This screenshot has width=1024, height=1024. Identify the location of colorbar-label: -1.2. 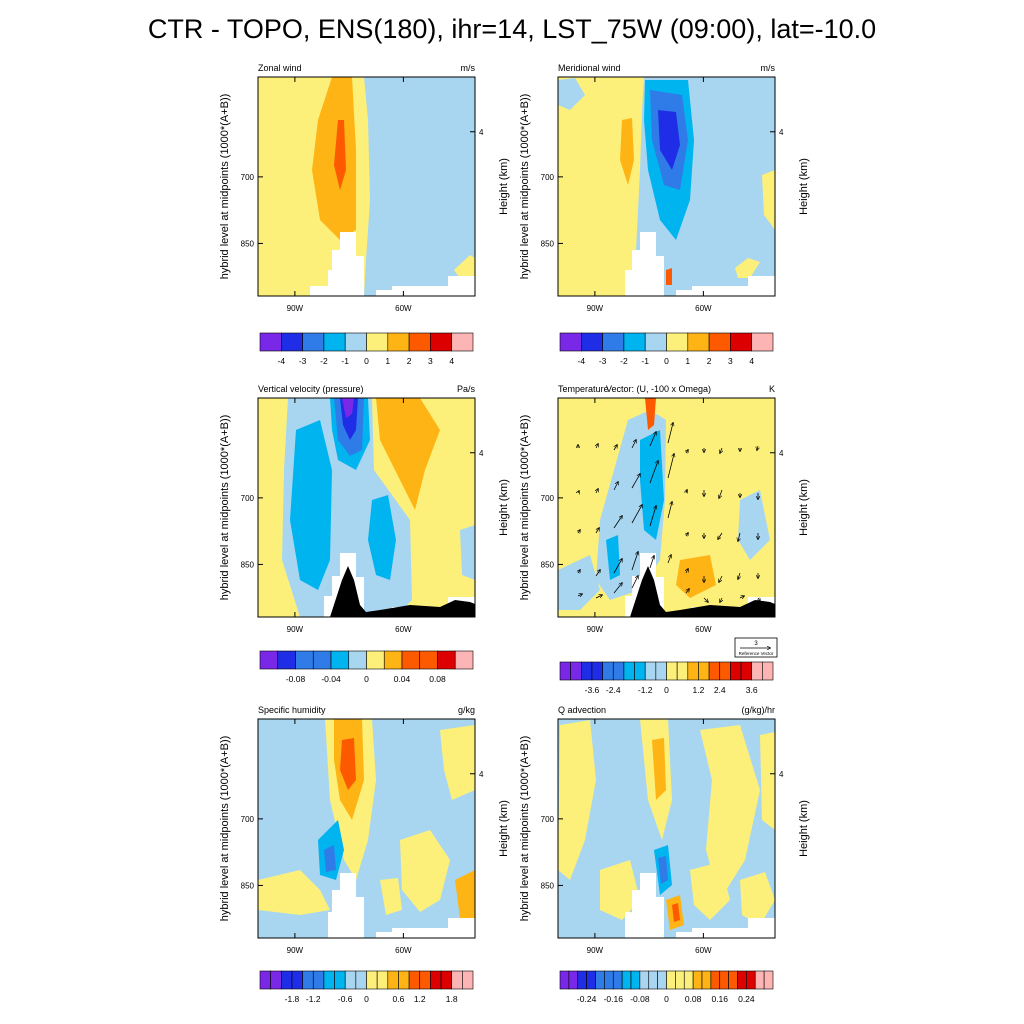
(313, 999).